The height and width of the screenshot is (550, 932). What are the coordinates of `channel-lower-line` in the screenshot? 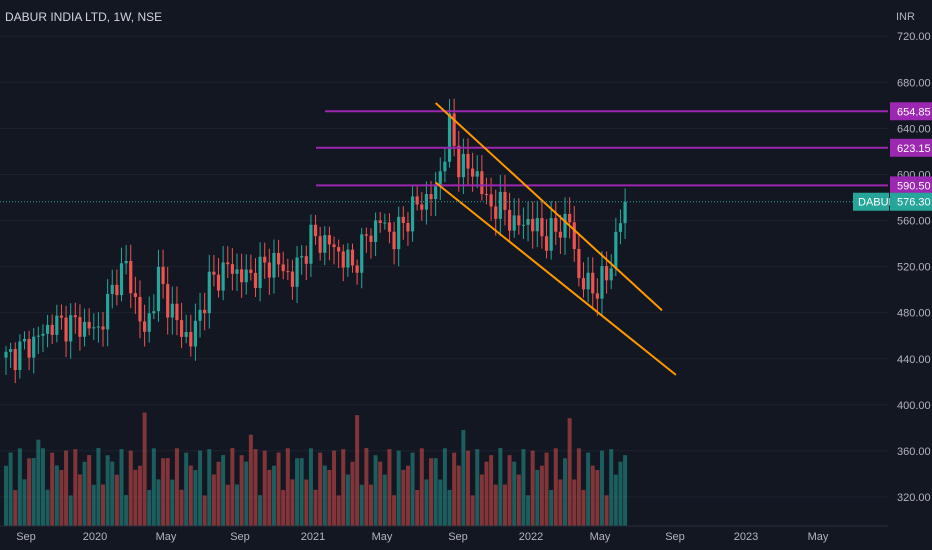 It's located at (556, 278).